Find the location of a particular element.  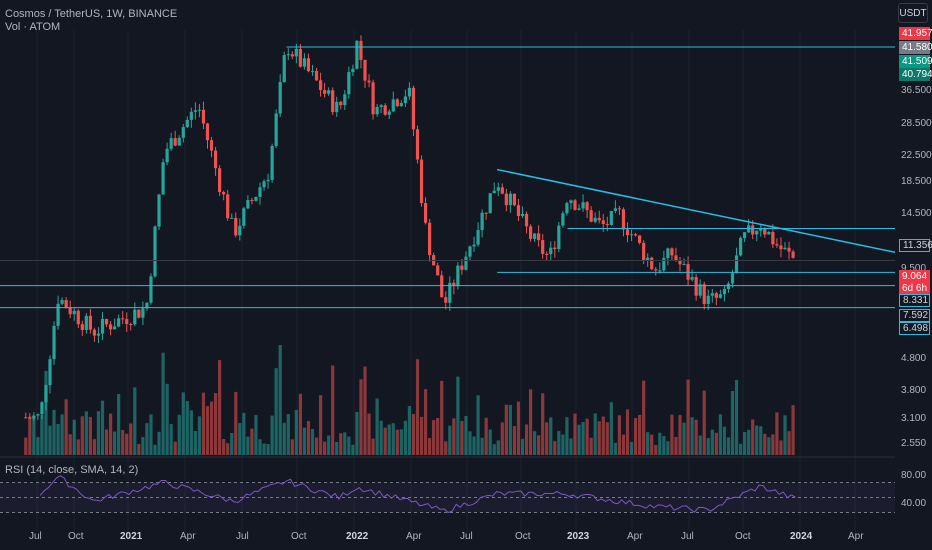

price-axis-label: 18.500 is located at coordinates (916, 181).